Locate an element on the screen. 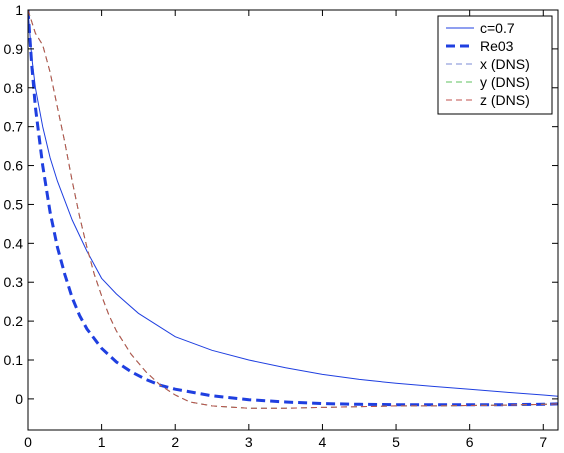 The height and width of the screenshot is (453, 564). x-tick-label: 0 is located at coordinates (28, 442).